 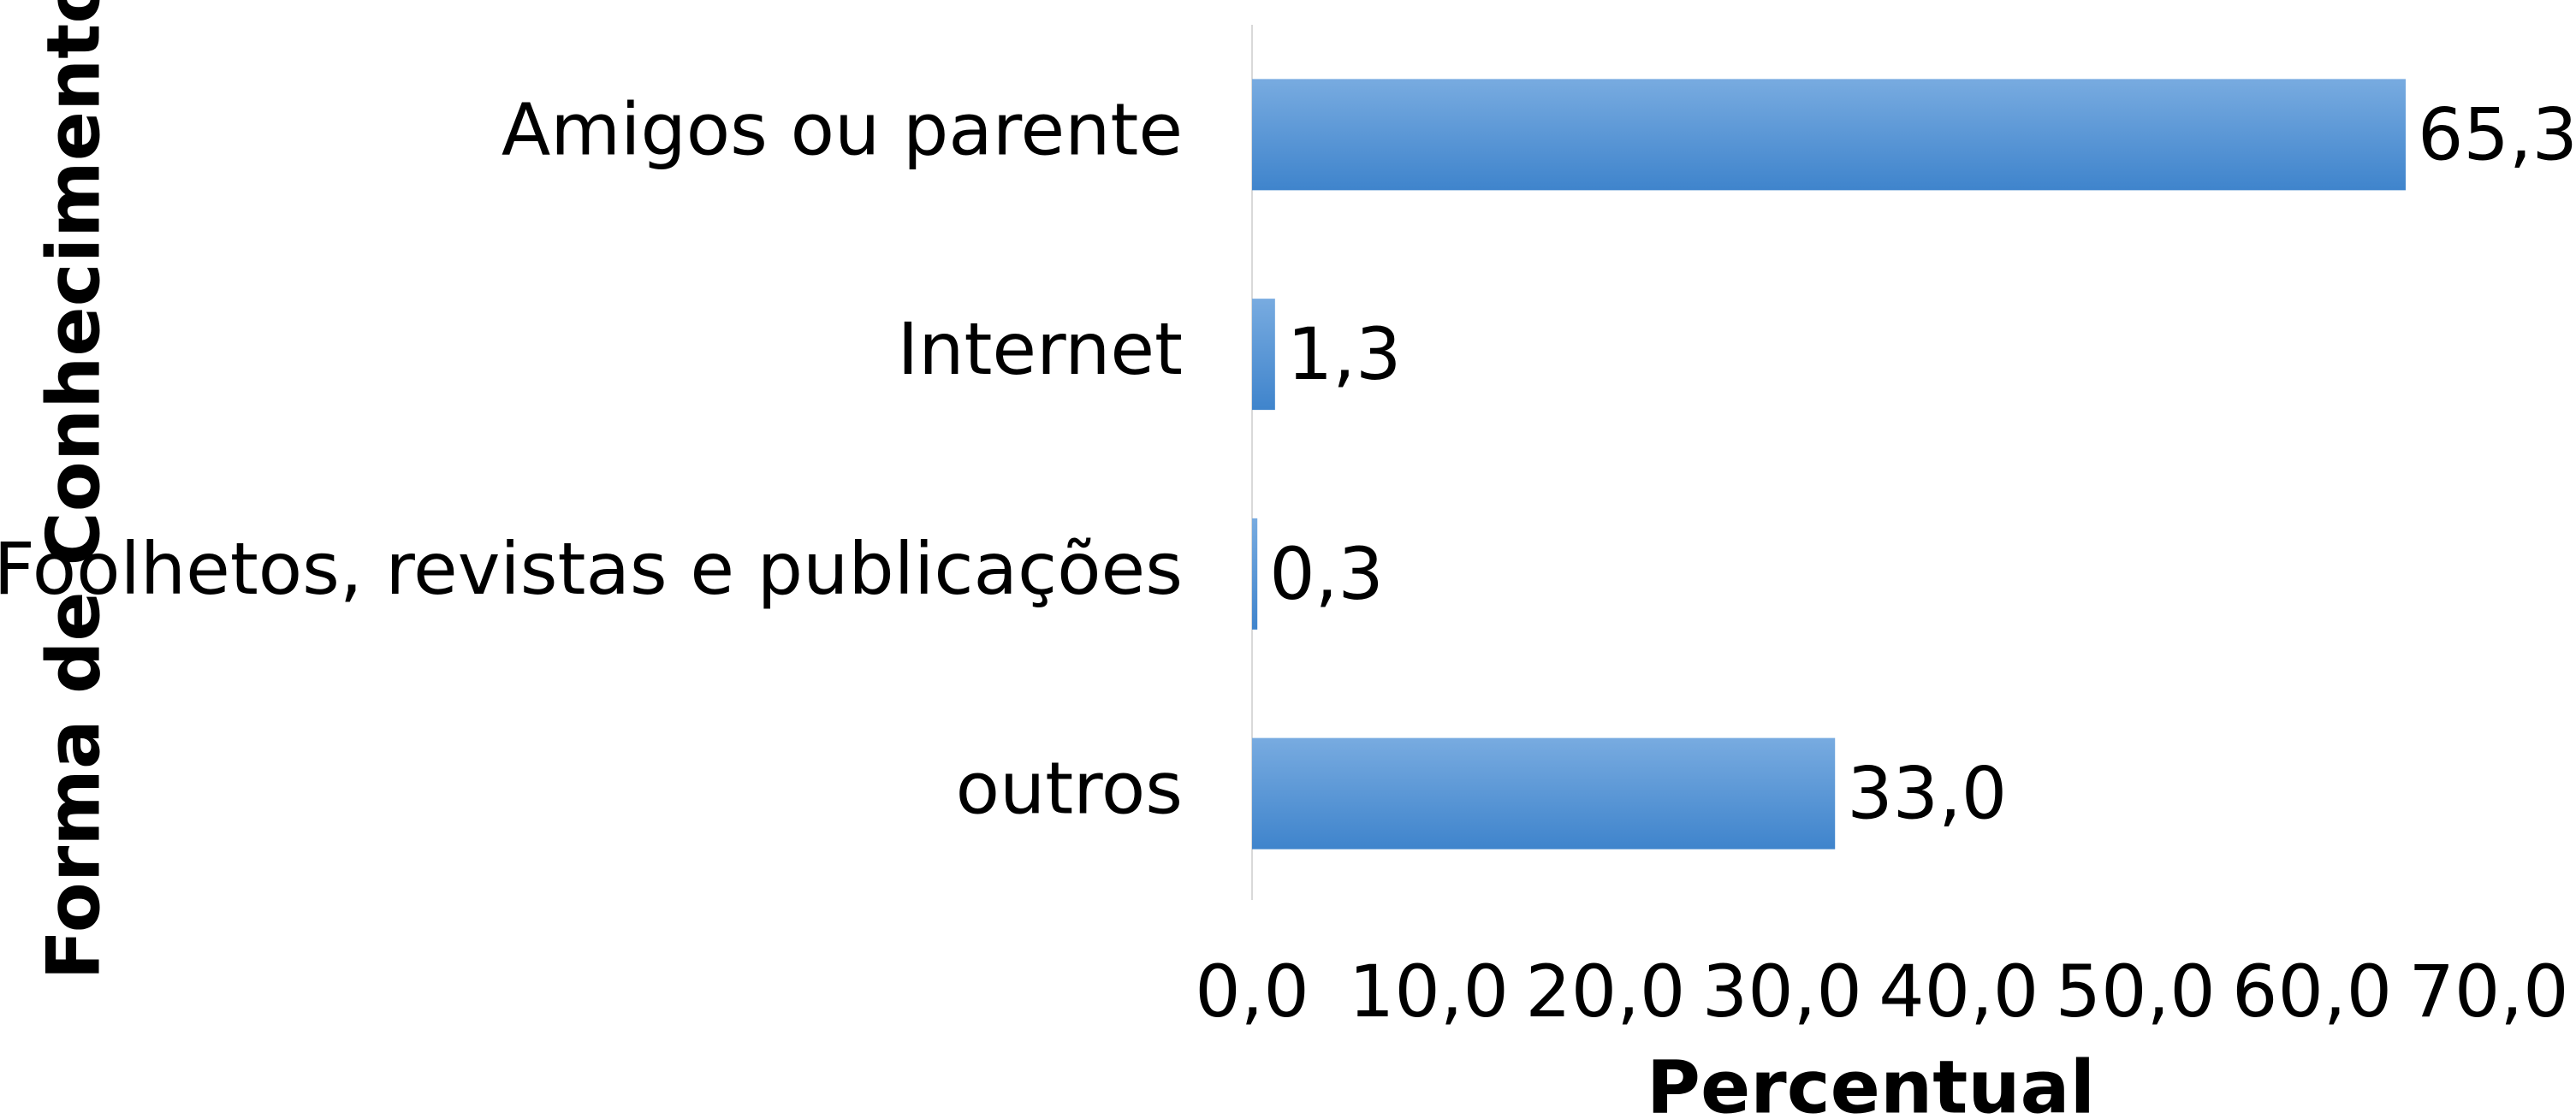 What do you see at coordinates (73, 490) in the screenshot?
I see `y-axis-title: Forma de Conhecimento` at bounding box center [73, 490].